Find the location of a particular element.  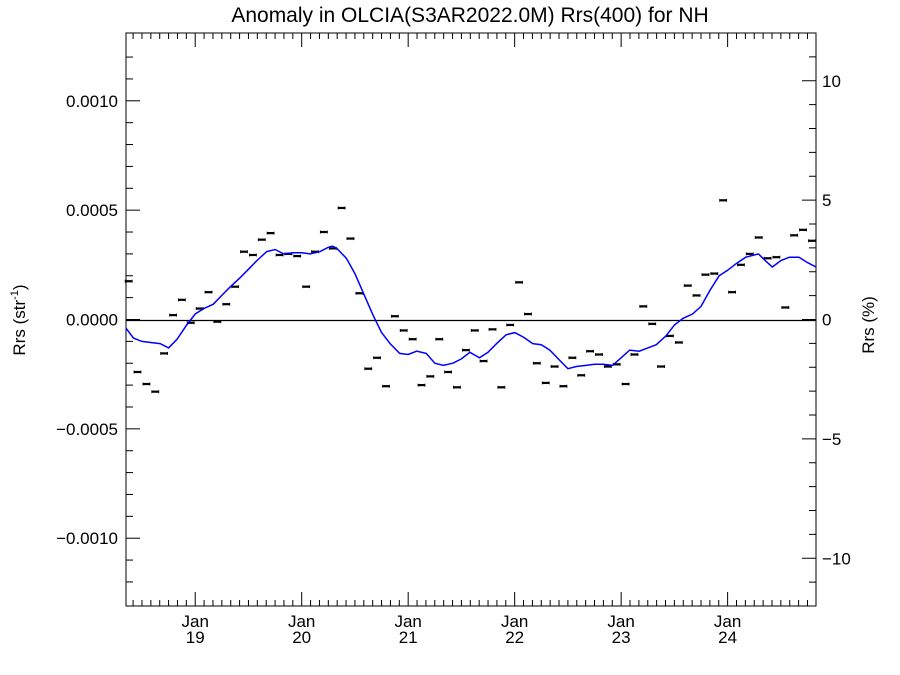

left-tick-label: 0.0010 is located at coordinates (92, 101).